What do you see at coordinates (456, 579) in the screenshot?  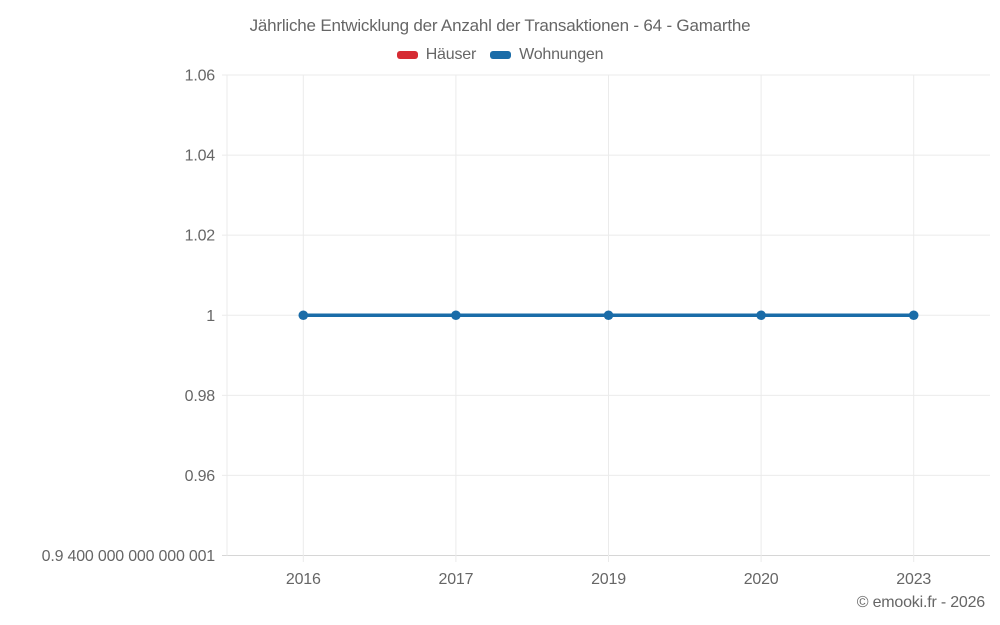 I see `x-axis-tick-label: 2017` at bounding box center [456, 579].